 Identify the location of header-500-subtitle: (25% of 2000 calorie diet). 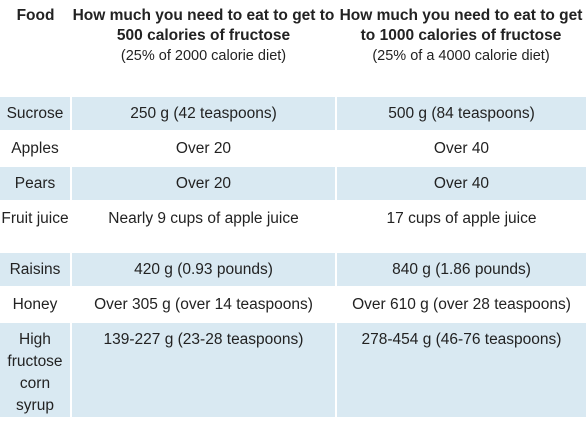
(203, 56).